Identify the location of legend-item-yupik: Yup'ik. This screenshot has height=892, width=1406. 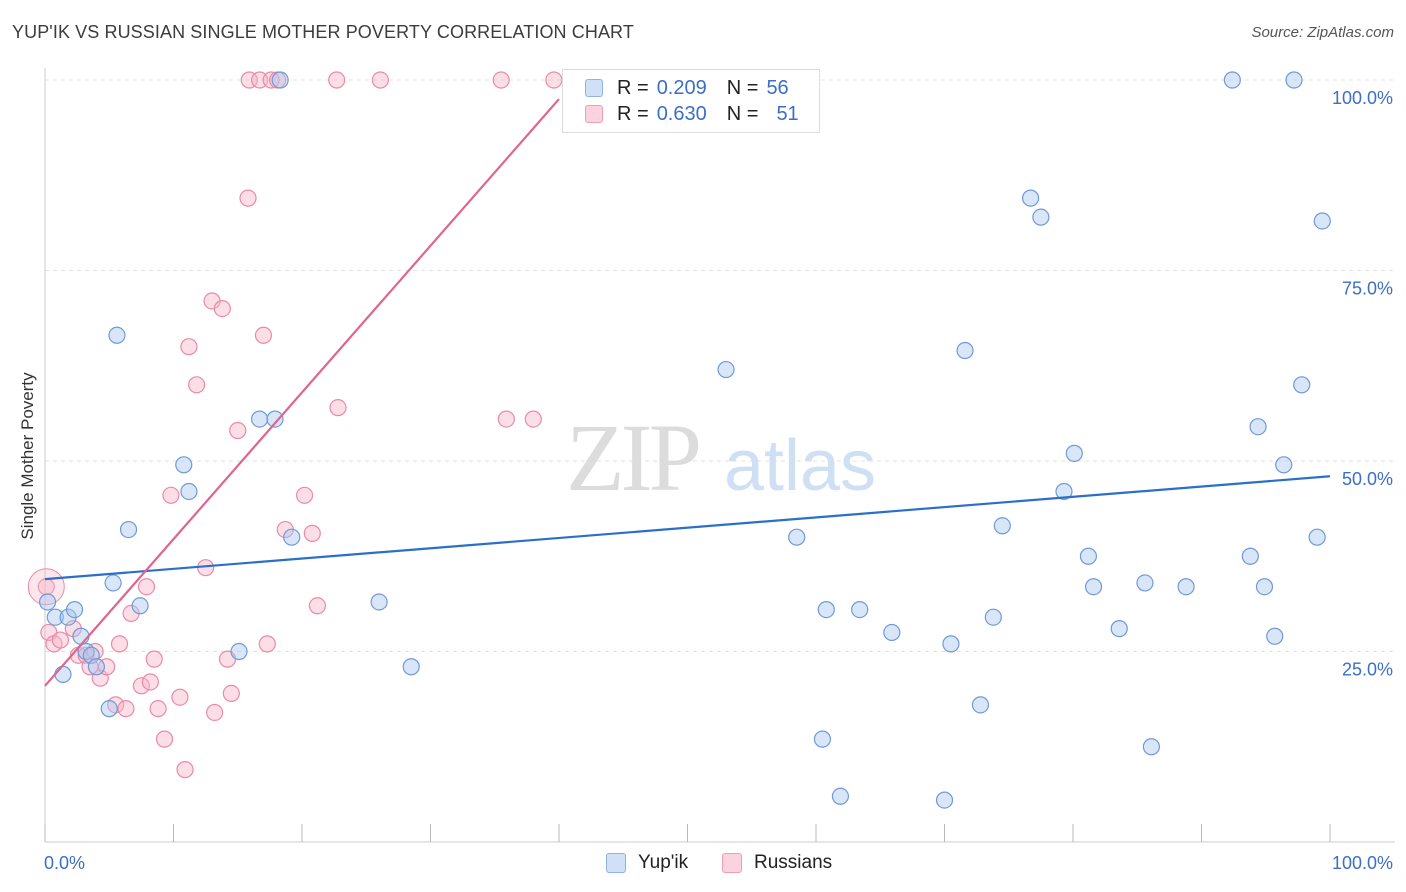
(647, 863).